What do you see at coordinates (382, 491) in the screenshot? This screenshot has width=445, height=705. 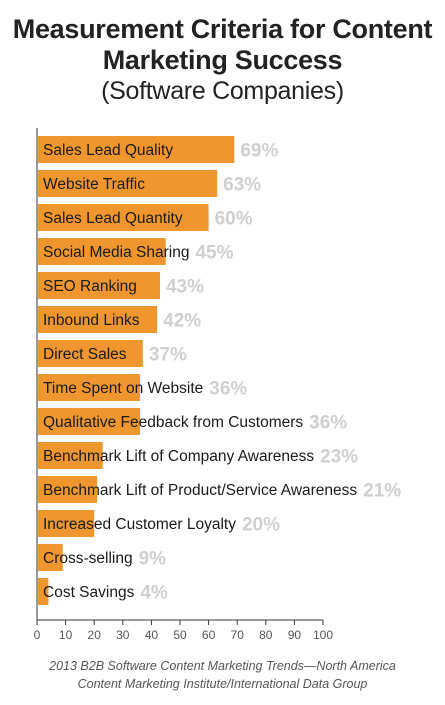 I see `data-label: 21%` at bounding box center [382, 491].